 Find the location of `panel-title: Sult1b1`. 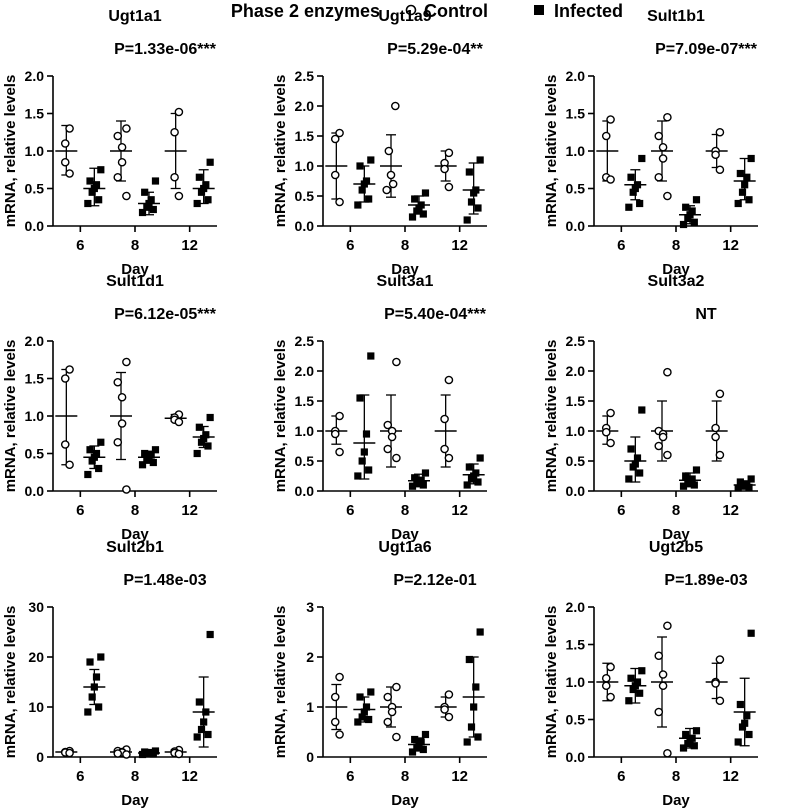

panel-title: Sult1b1 is located at coordinates (676, 16).